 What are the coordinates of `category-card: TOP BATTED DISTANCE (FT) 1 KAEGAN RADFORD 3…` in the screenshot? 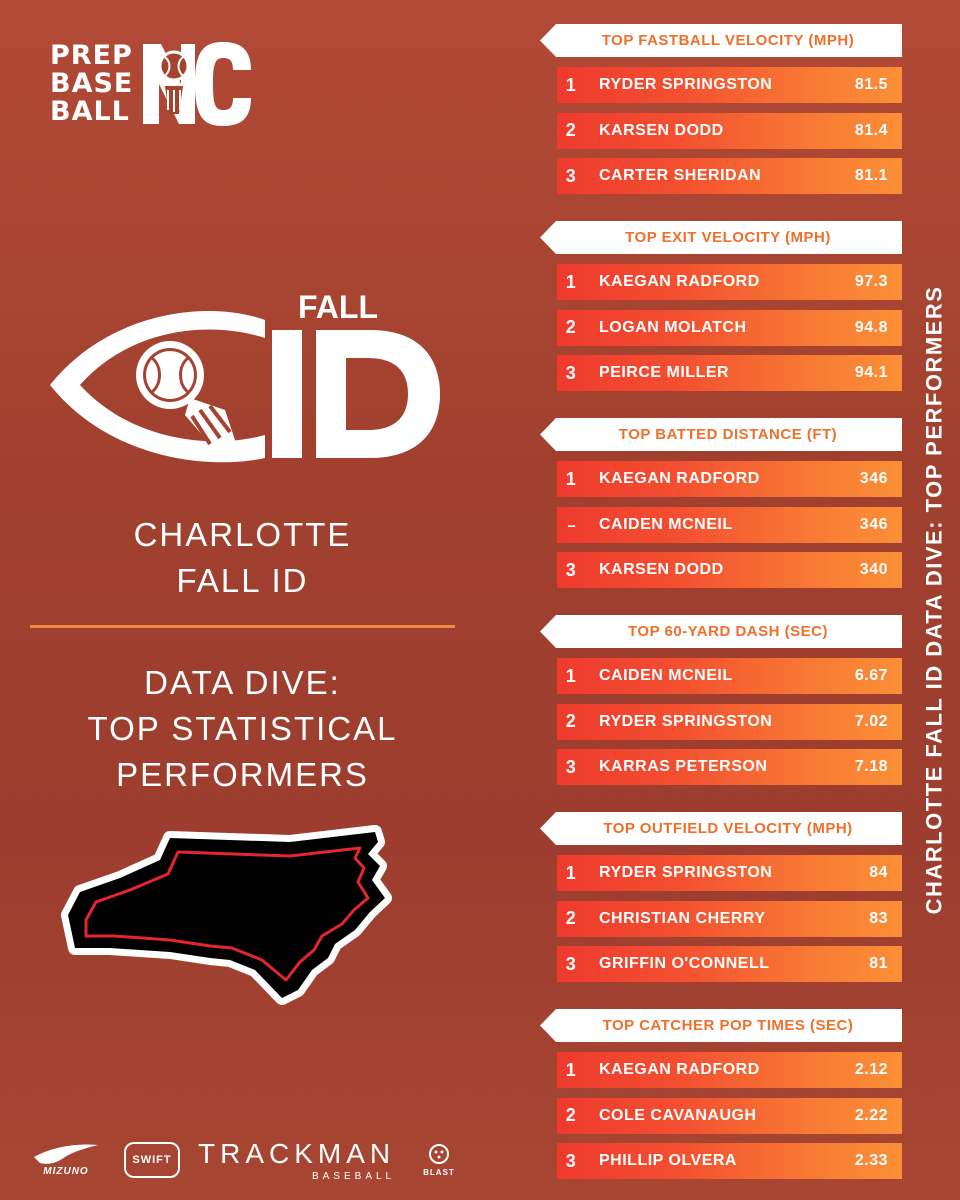 It's located at (721, 516).